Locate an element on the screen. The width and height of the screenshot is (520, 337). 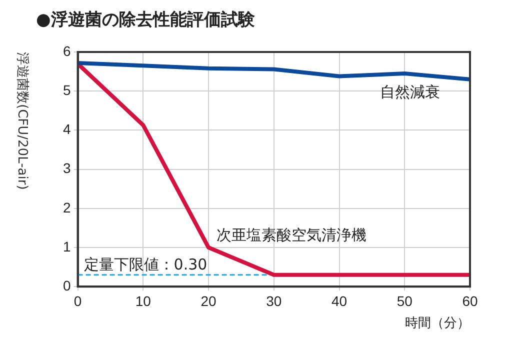
chart-title: ●浮遊菌の除去性能評価試験 is located at coordinates (145, 20).